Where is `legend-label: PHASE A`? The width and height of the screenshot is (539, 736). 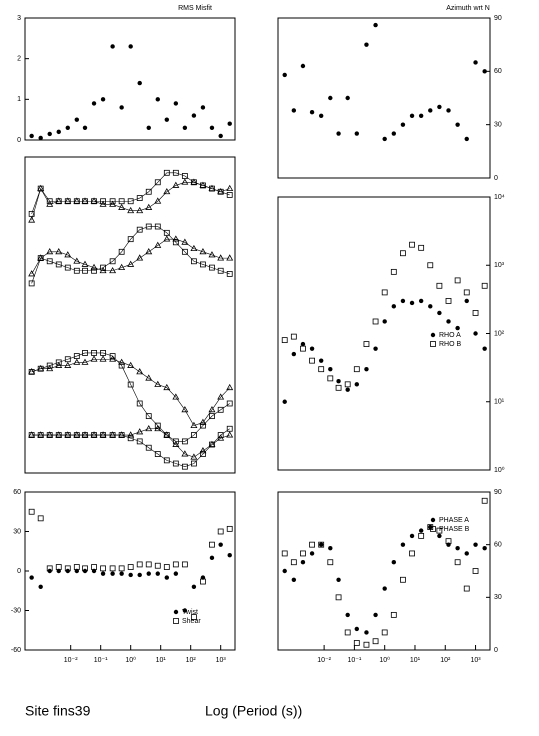
legend-label: PHASE A is located at coordinates (454, 520).